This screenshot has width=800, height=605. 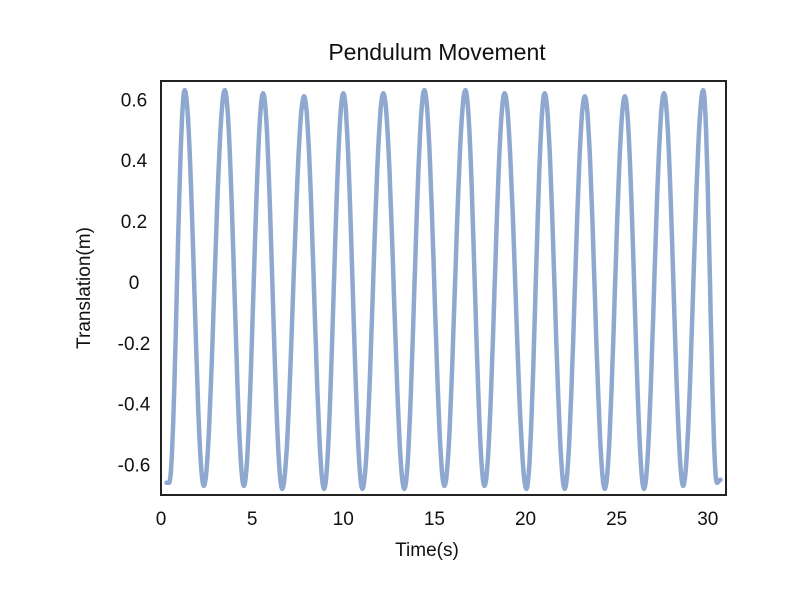 I want to click on x-tick-label: 20, so click(x=525, y=519).